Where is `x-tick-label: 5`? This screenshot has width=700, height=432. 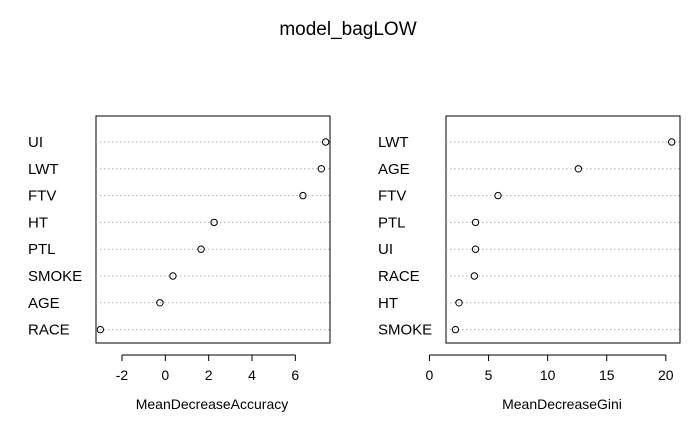 x-tick-label: 5 is located at coordinates (489, 375).